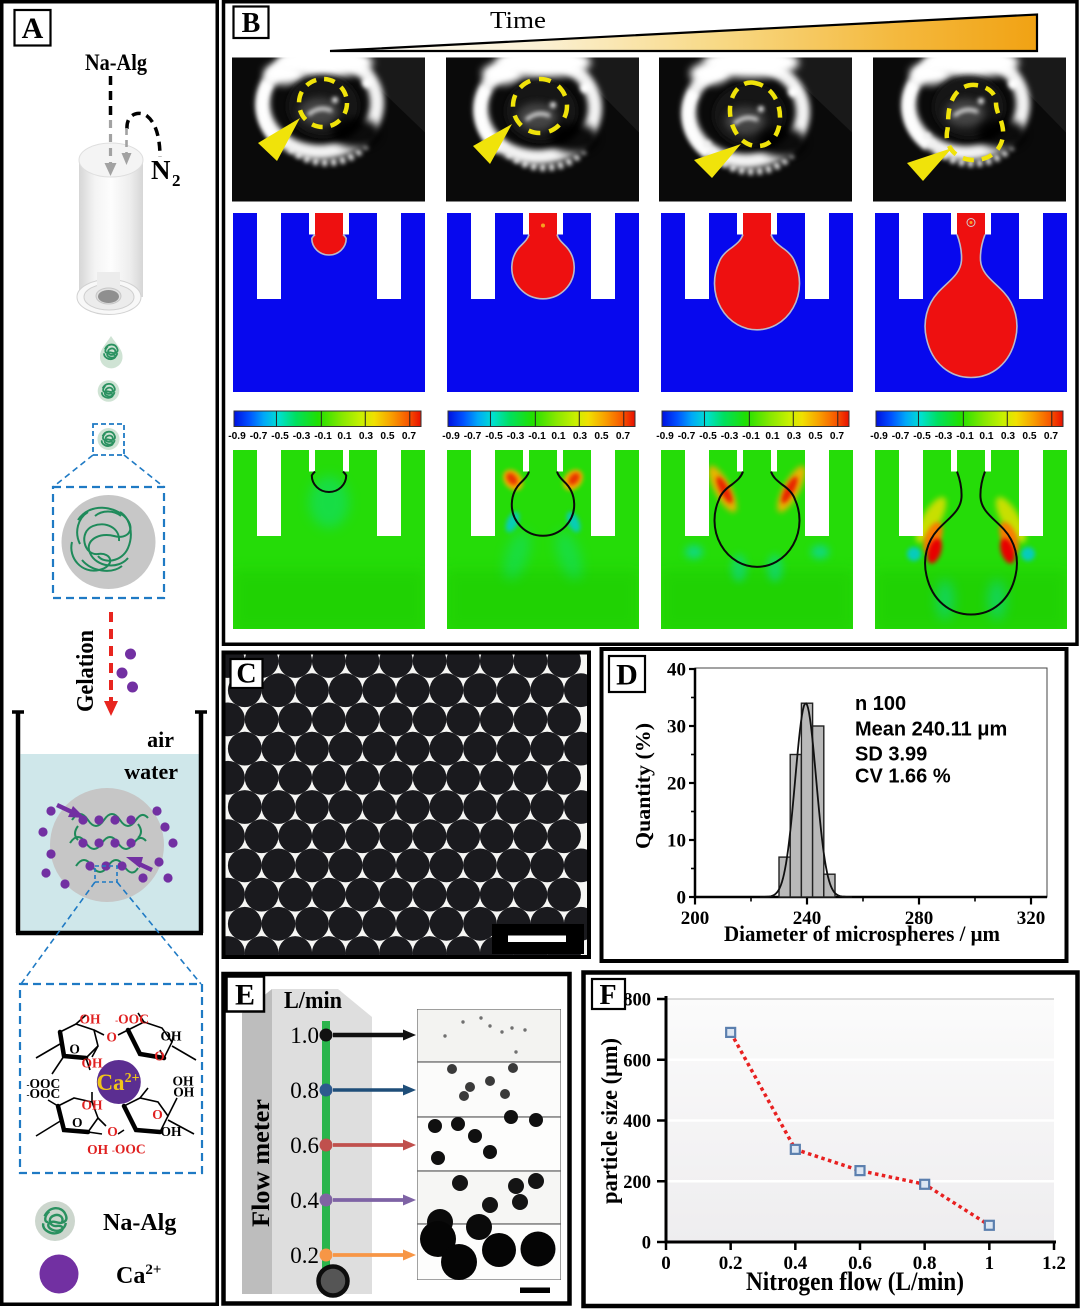 Image resolution: width=1080 pixels, height=1309 pixels. I want to click on svg-text: F, so click(607, 995).